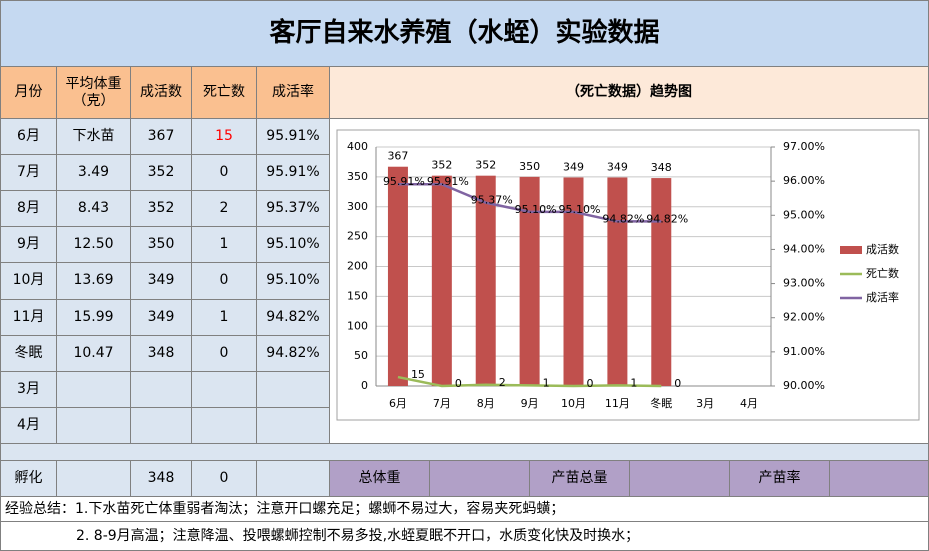 This screenshot has height=551, width=929. Describe the element at coordinates (28, 425) in the screenshot. I see `row-label: 4月` at that location.